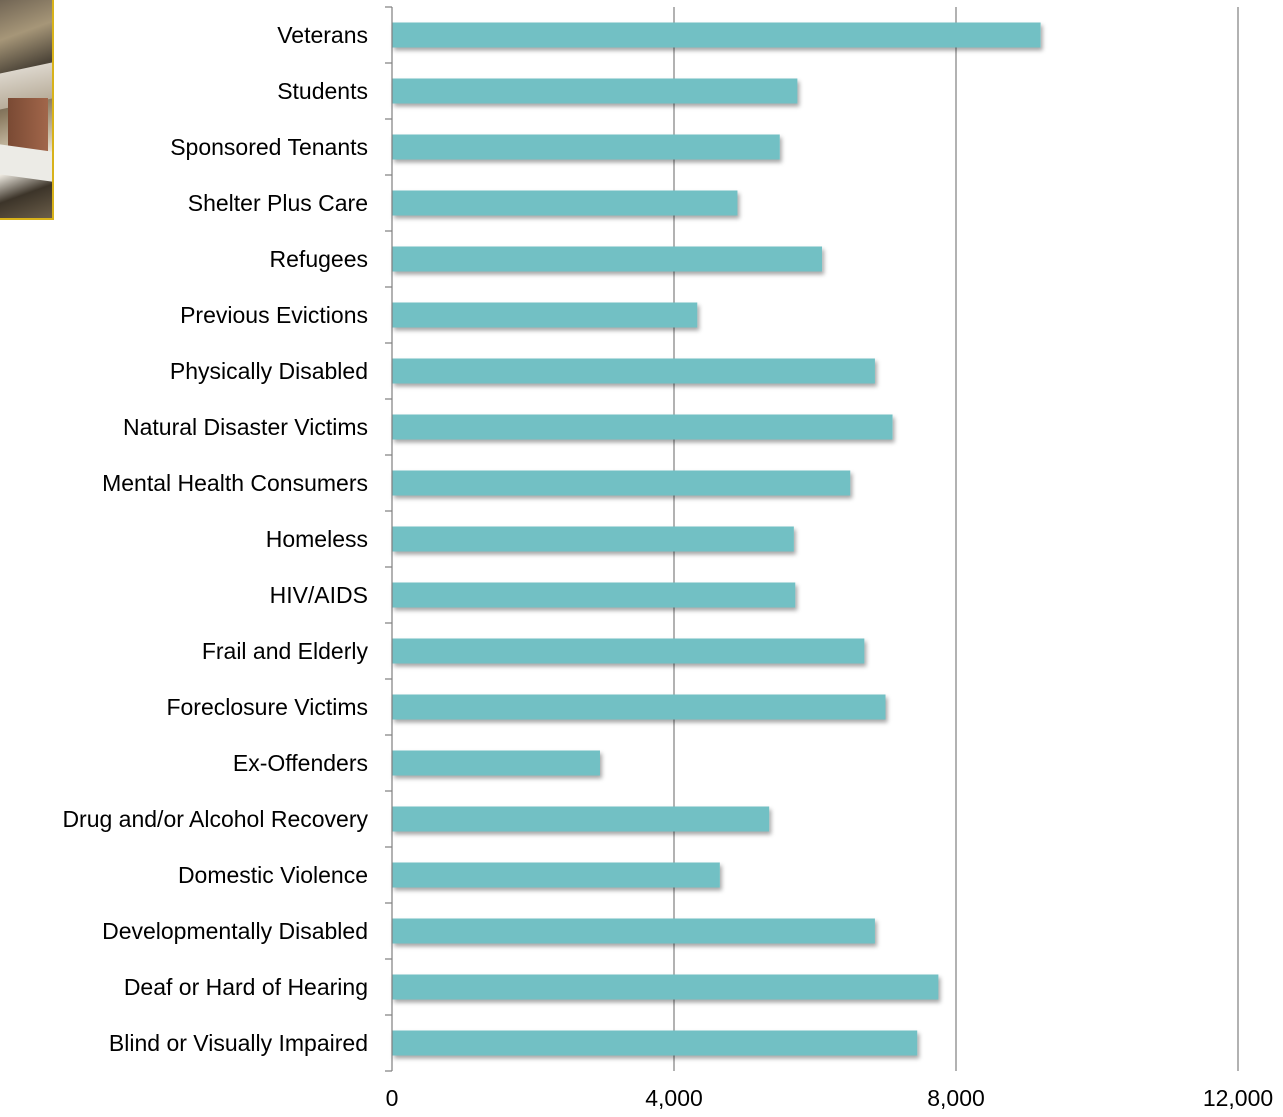  Describe the element at coordinates (269, 147) in the screenshot. I see `category-label: Sponsored Tenants` at that location.